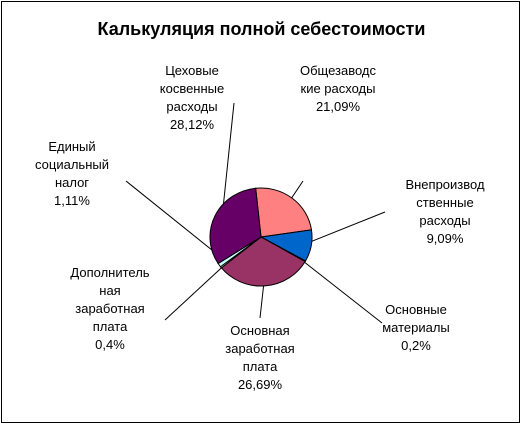 This screenshot has height=426, width=523. I want to click on pie-slices, so click(261, 237).